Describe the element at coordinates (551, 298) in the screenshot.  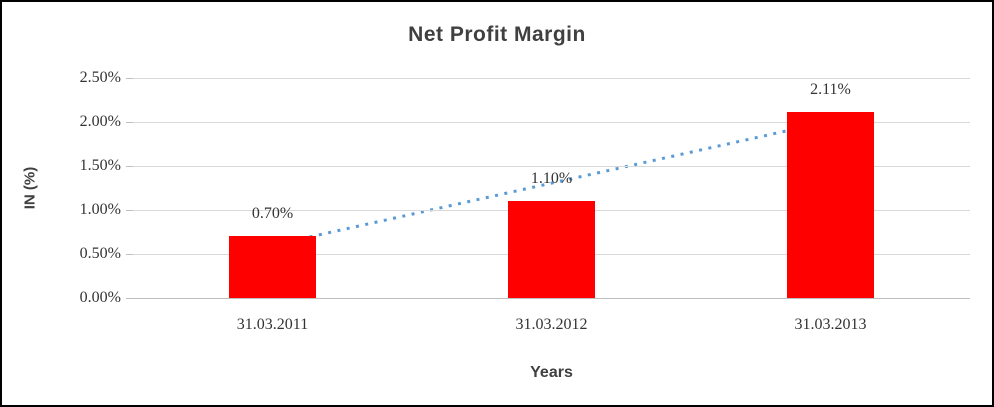
I see `x-axis-line` at that location.